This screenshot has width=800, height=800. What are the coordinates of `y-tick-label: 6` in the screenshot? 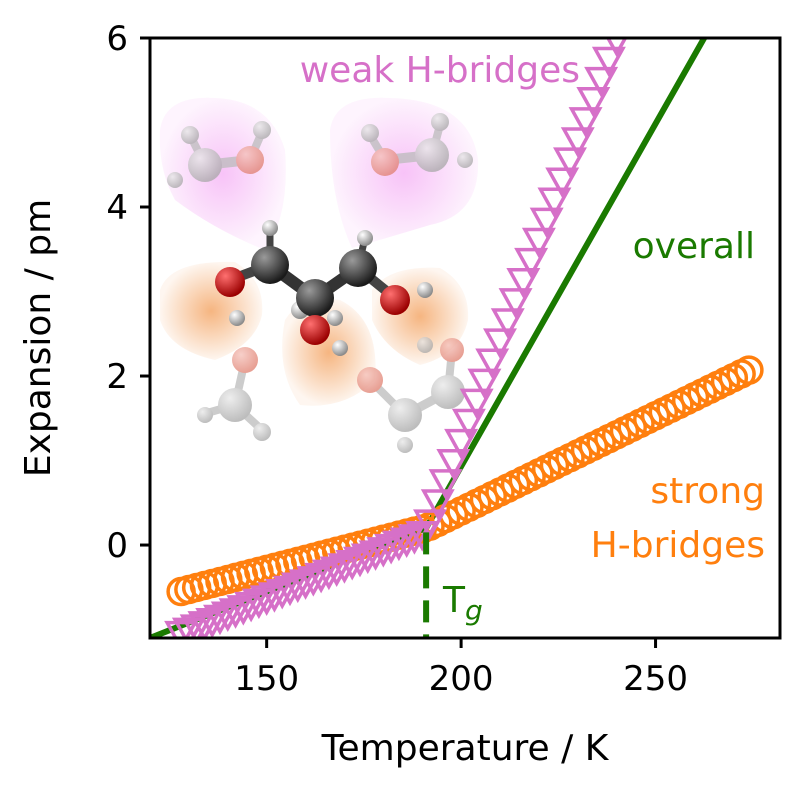 It's located at (117, 39).